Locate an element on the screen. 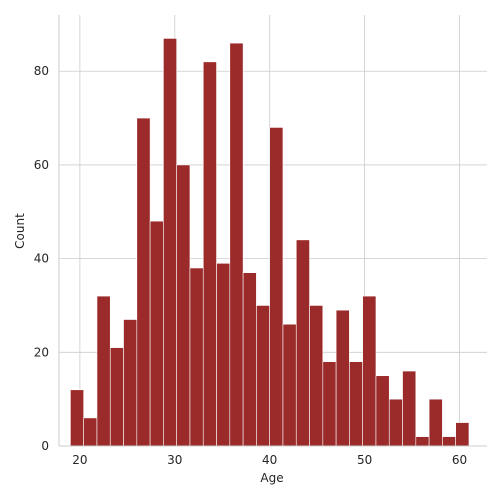 This screenshot has width=500, height=500. x-axis-label: Age is located at coordinates (271, 478).